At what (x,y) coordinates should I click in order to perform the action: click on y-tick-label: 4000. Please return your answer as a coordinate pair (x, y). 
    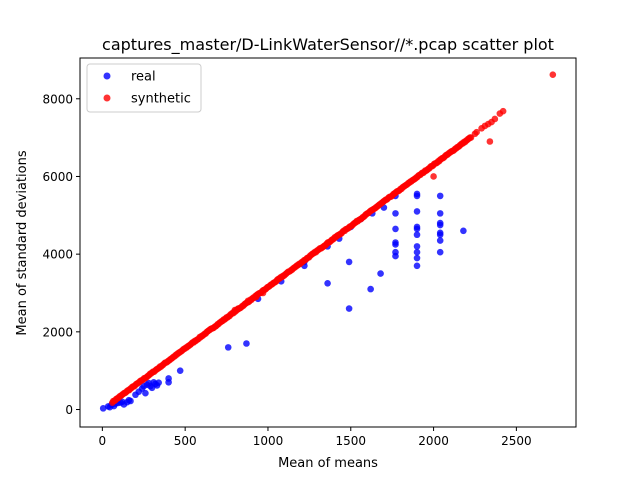
    Looking at the image, I should click on (57, 255).